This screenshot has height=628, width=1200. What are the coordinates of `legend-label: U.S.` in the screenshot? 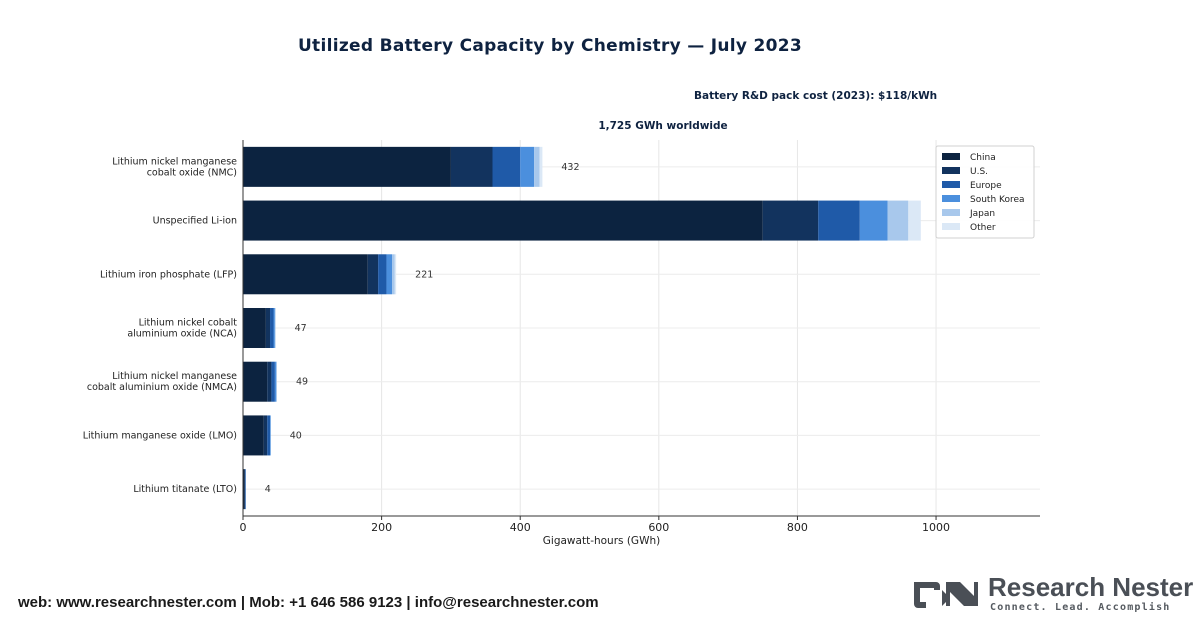 It's located at (979, 172).